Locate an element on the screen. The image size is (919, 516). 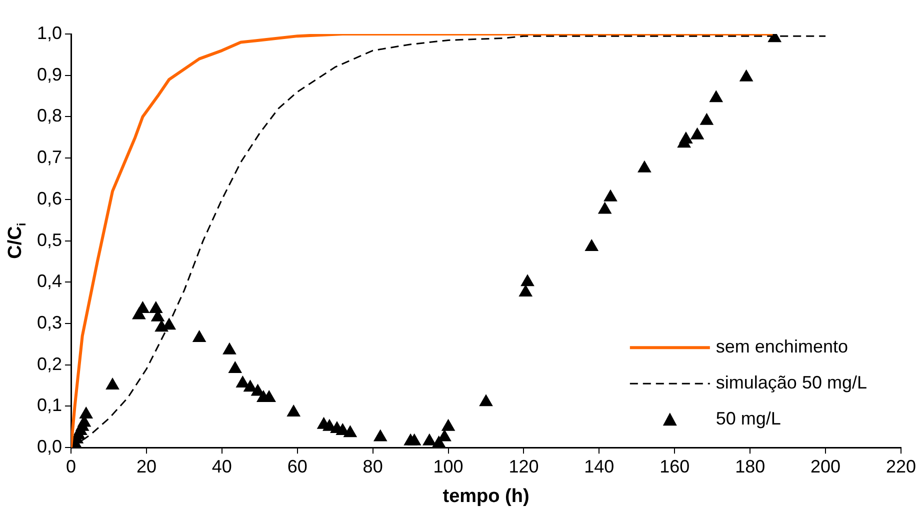
x-tick-label: 60 is located at coordinates (297, 466).